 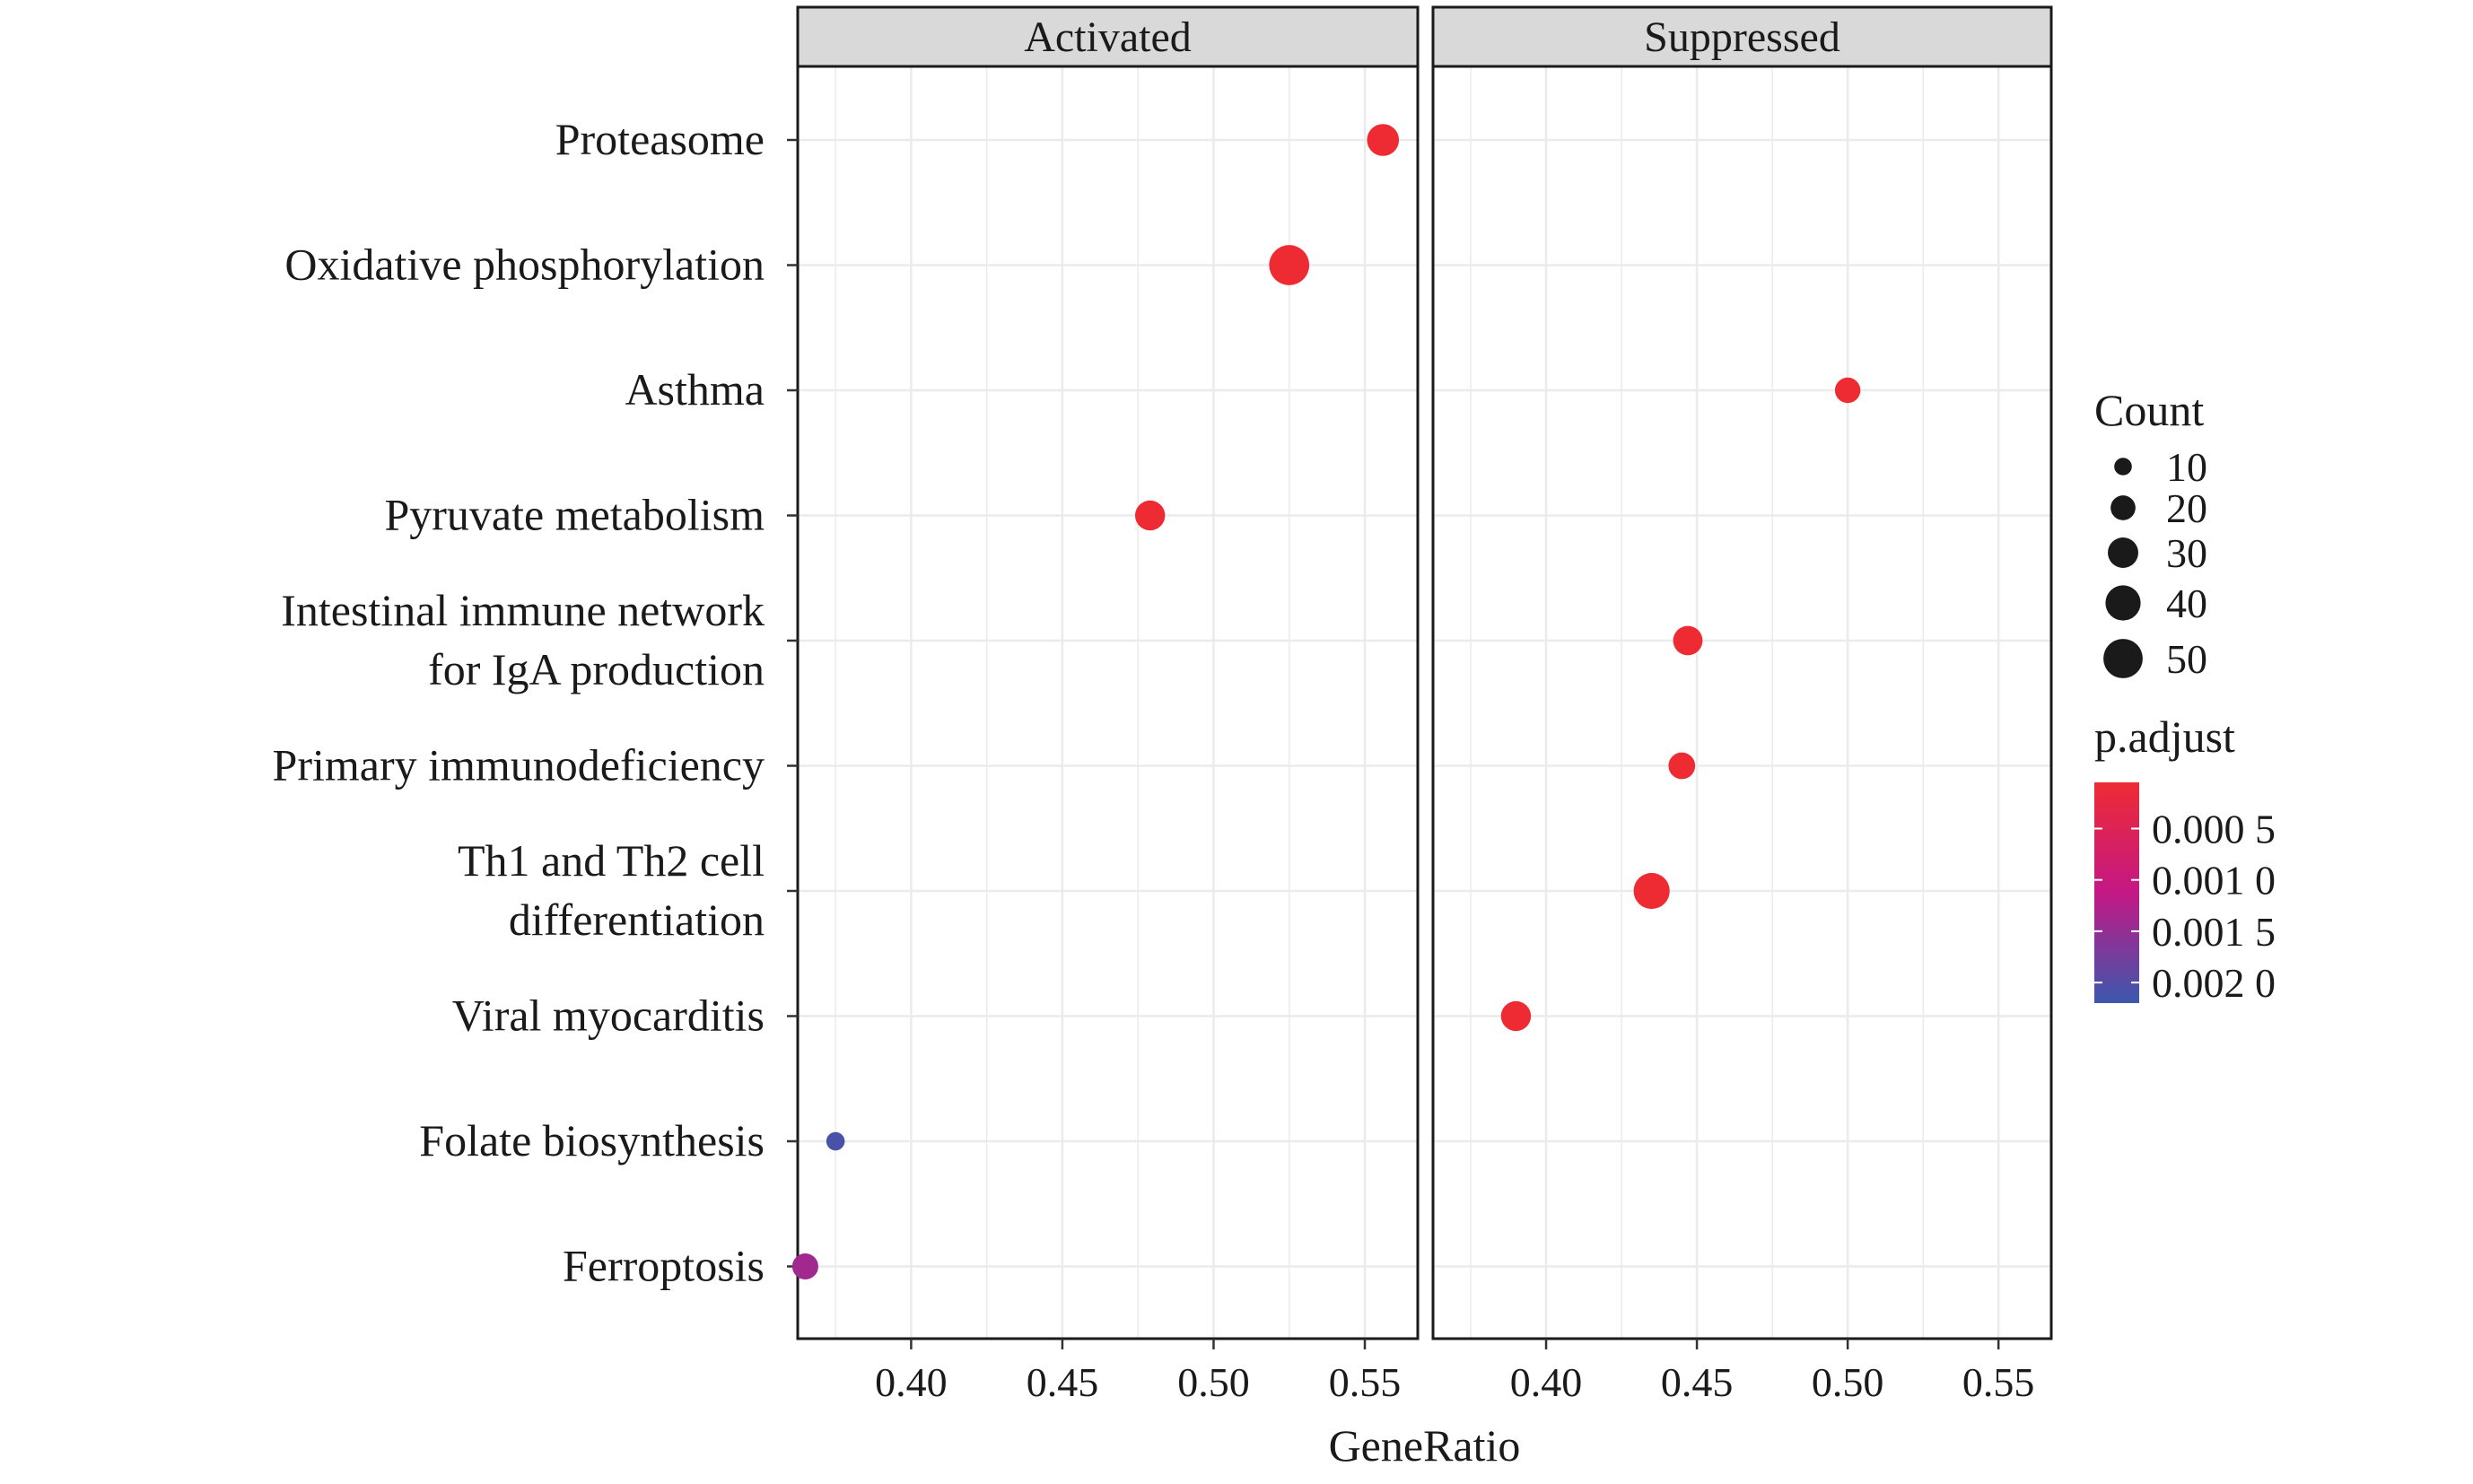 I want to click on y-category-label-line: Ferroptosis, so click(x=664, y=1266).